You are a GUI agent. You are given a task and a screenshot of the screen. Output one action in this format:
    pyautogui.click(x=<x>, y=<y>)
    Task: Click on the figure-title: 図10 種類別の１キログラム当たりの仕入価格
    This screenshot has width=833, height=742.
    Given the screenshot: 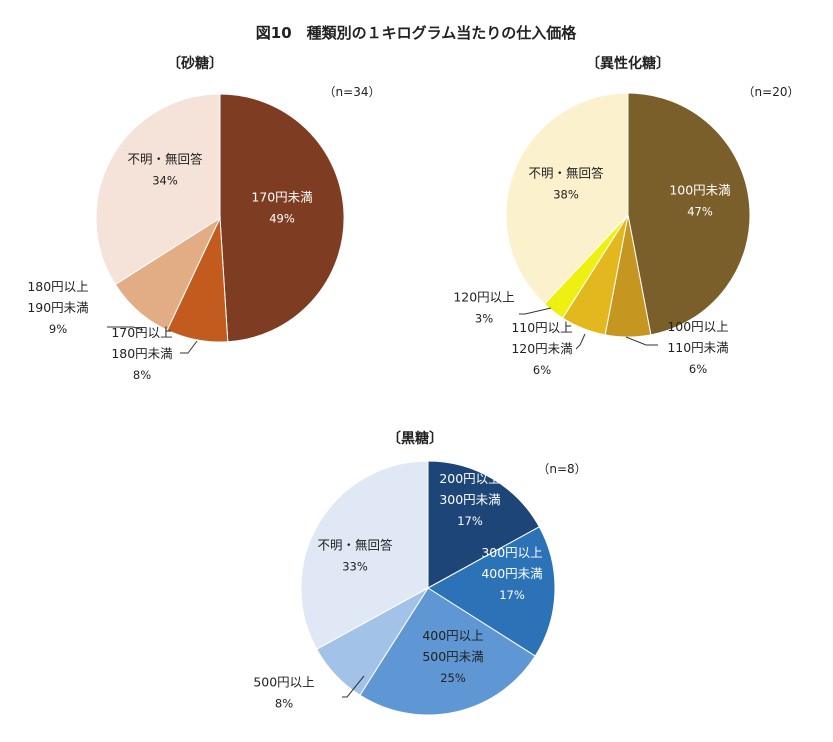 What is the action you would take?
    pyautogui.click(x=416, y=33)
    